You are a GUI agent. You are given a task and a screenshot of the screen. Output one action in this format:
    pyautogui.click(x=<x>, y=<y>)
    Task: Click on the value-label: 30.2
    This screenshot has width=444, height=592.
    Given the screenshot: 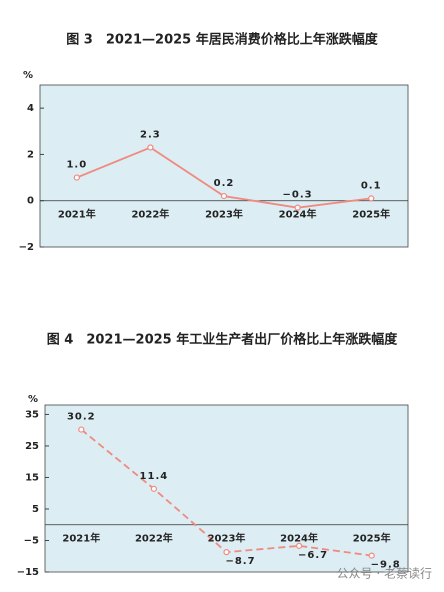 What is the action you would take?
    pyautogui.click(x=81, y=417)
    